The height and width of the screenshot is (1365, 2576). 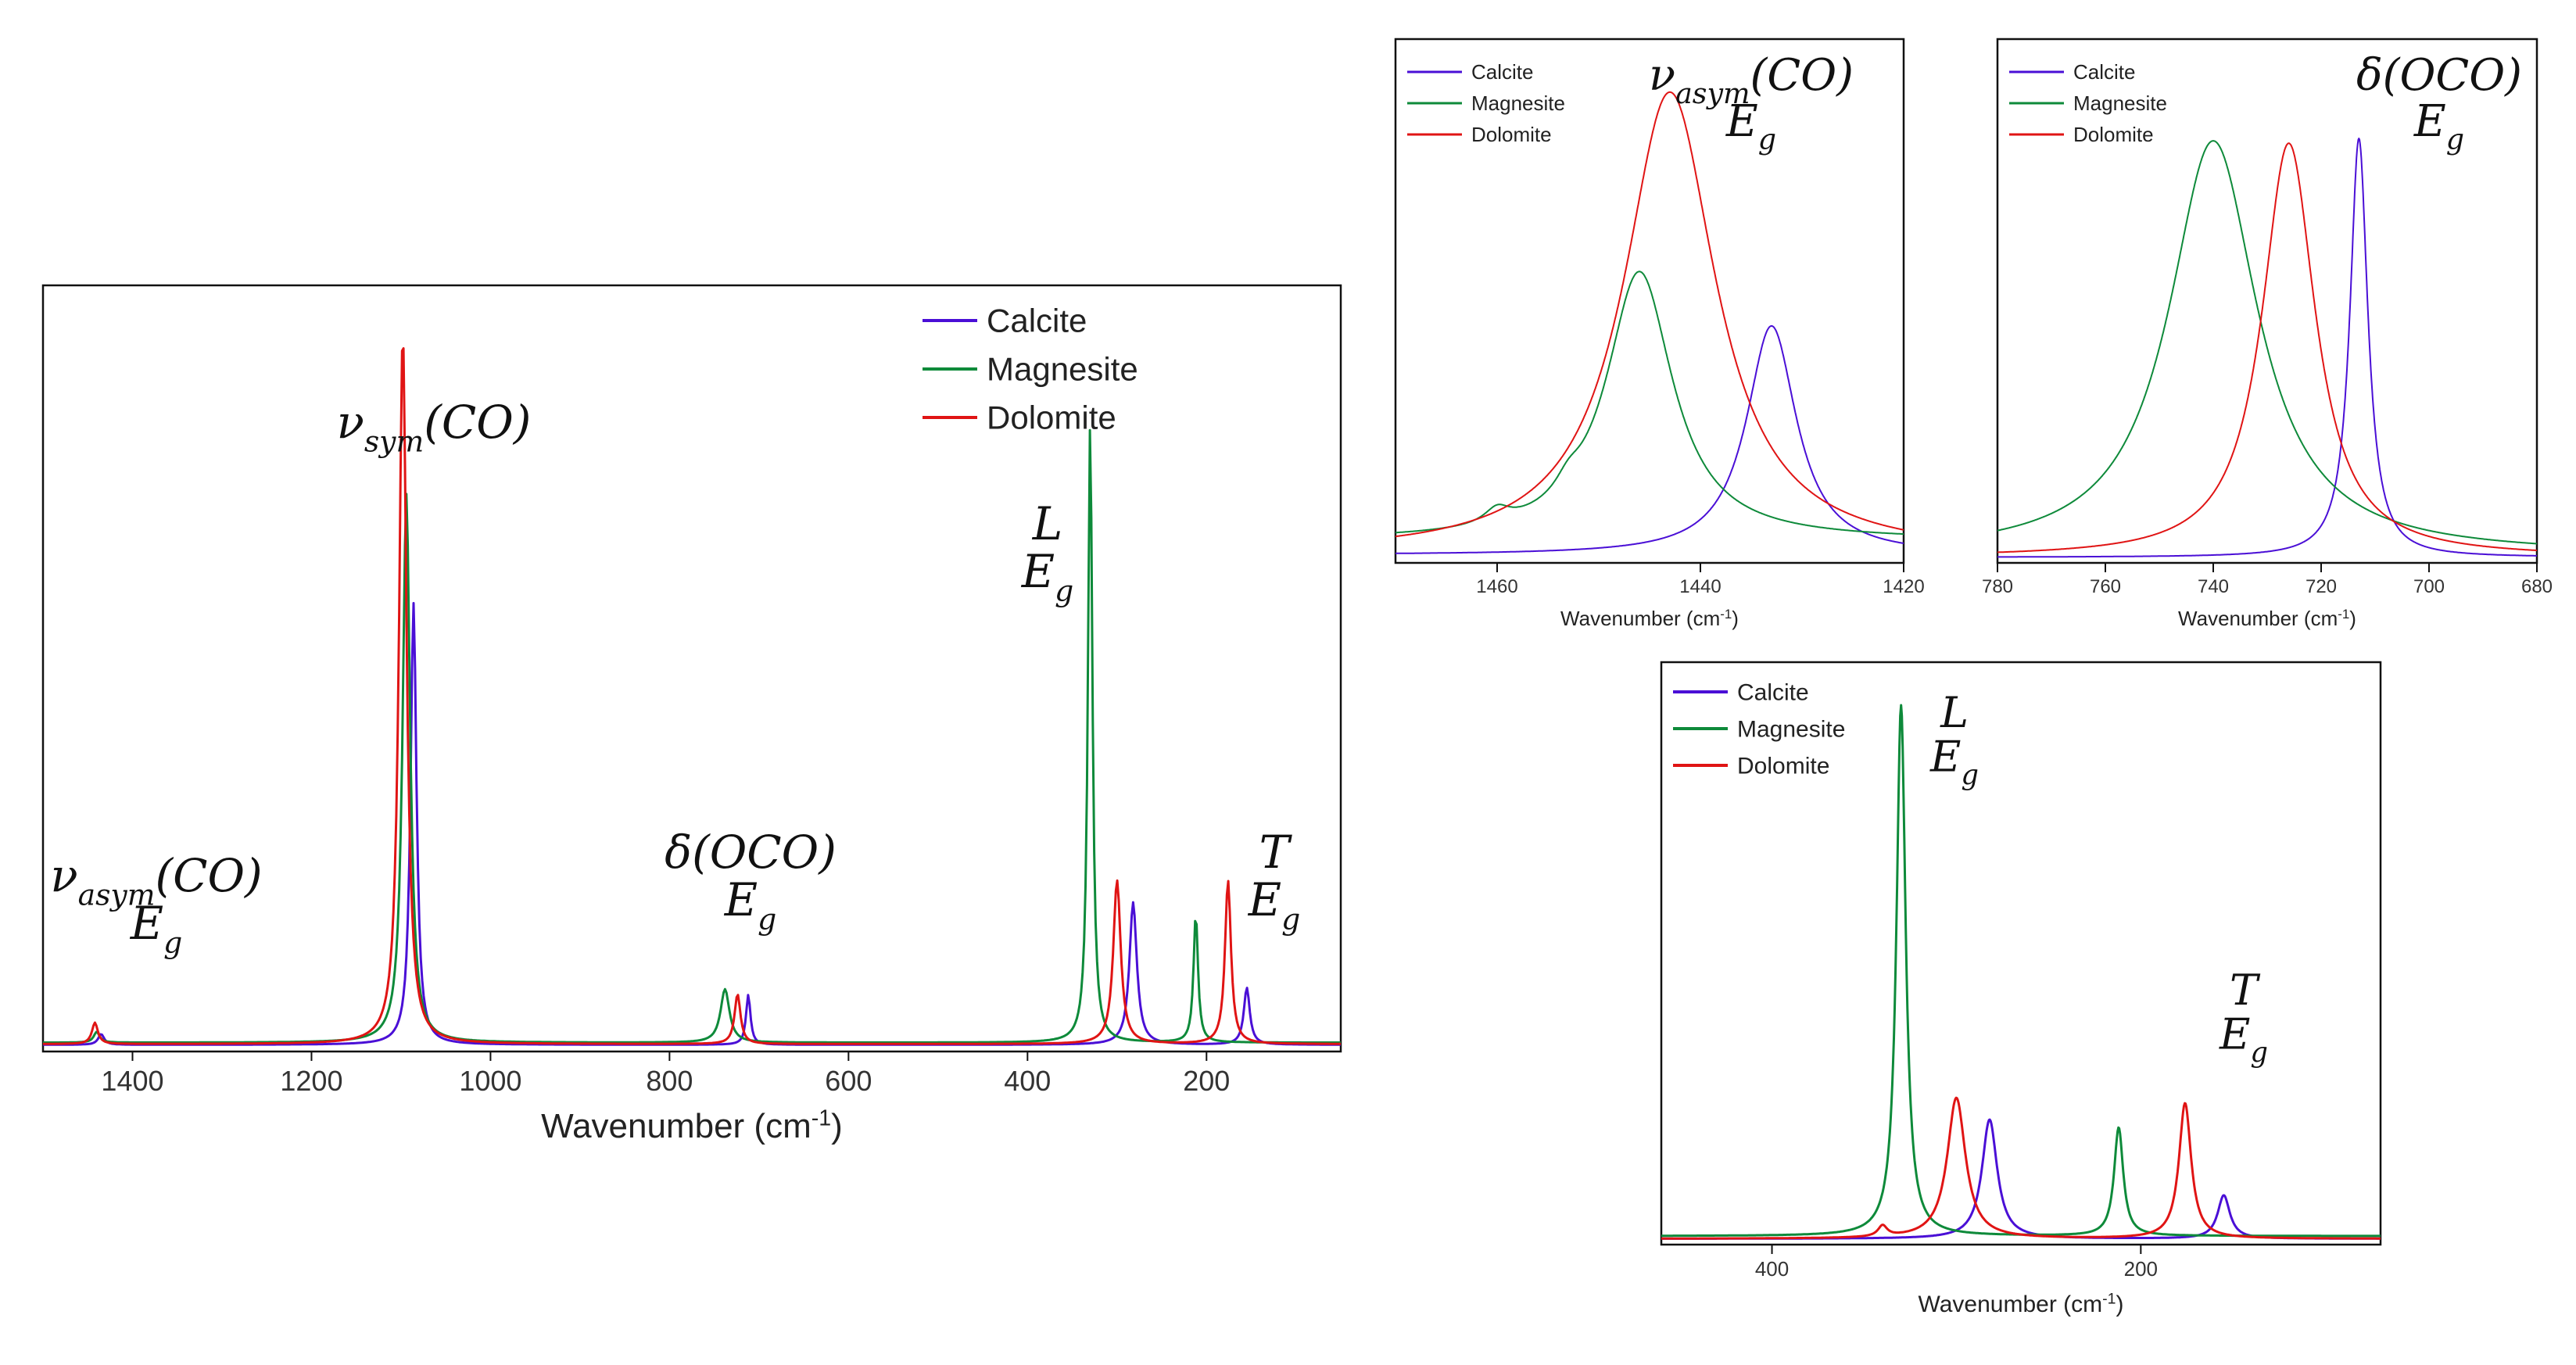 I want to click on x-tick-label: 780, so click(x=1998, y=586).